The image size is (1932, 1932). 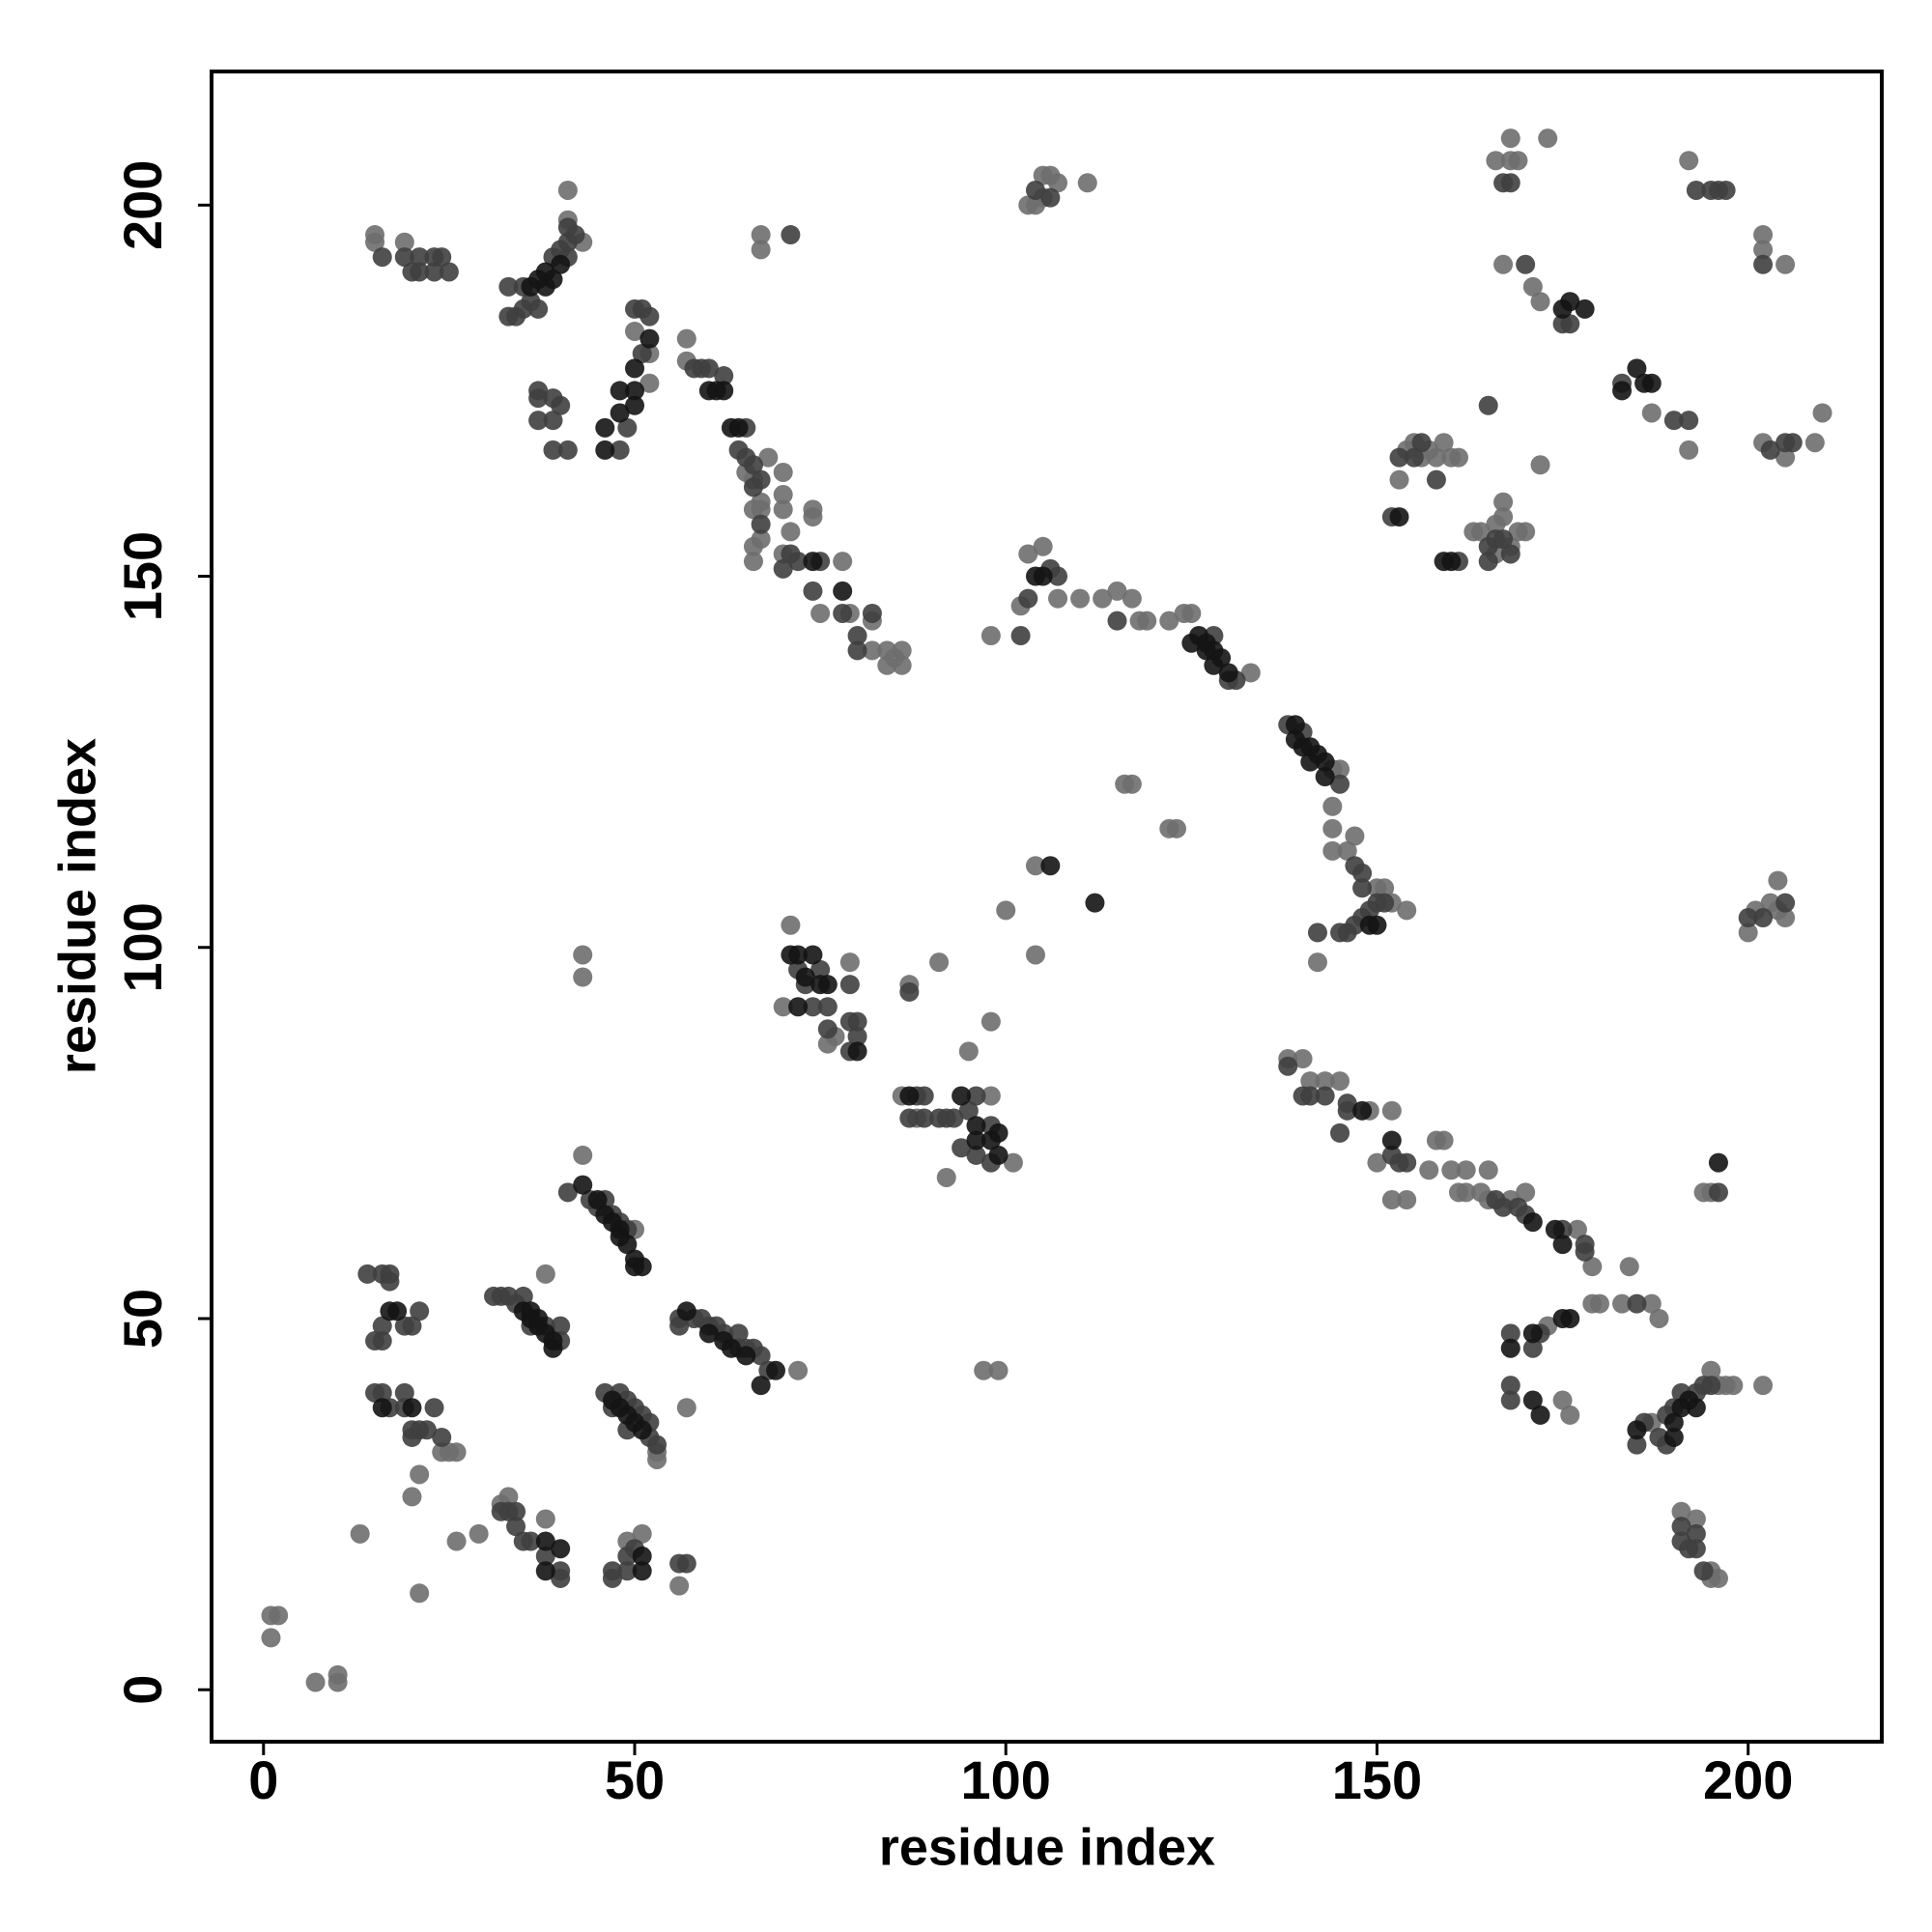 I want to click on y-axis-label: residue index, so click(x=77, y=906).